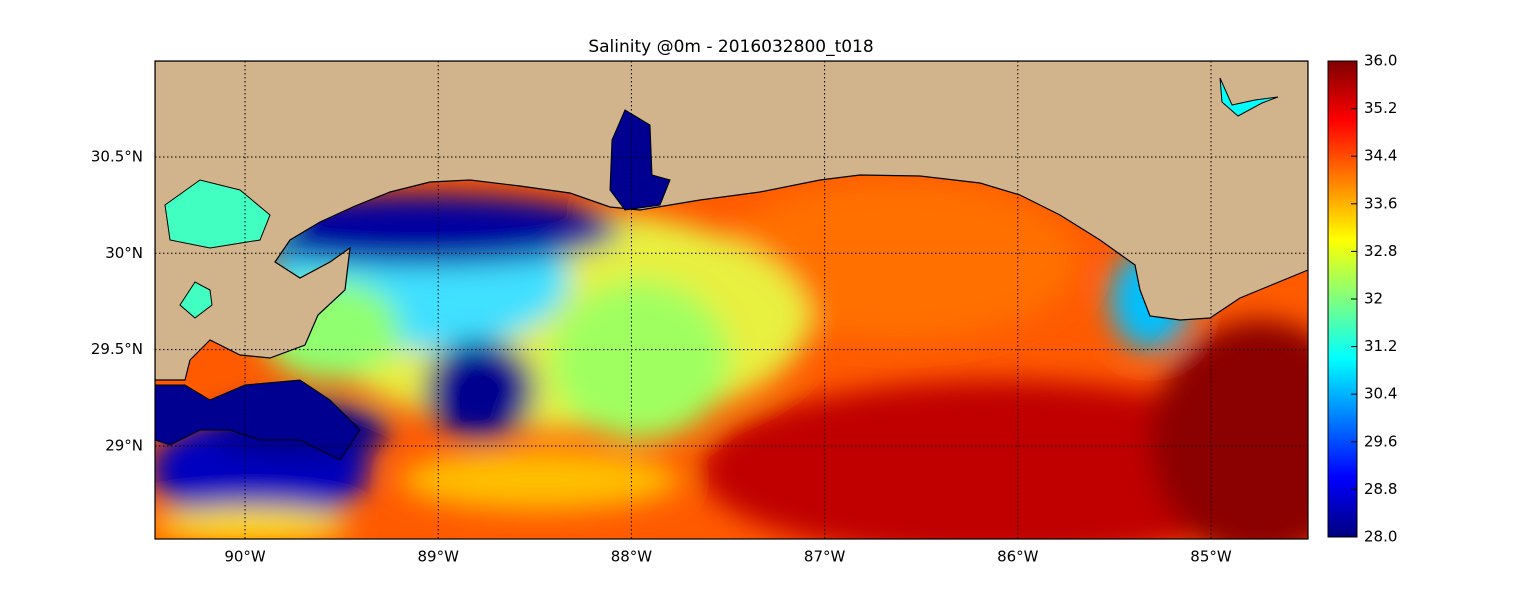 Image resolution: width=1539 pixels, height=600 pixels. What do you see at coordinates (258, 420) in the screenshot?
I see `delta` at bounding box center [258, 420].